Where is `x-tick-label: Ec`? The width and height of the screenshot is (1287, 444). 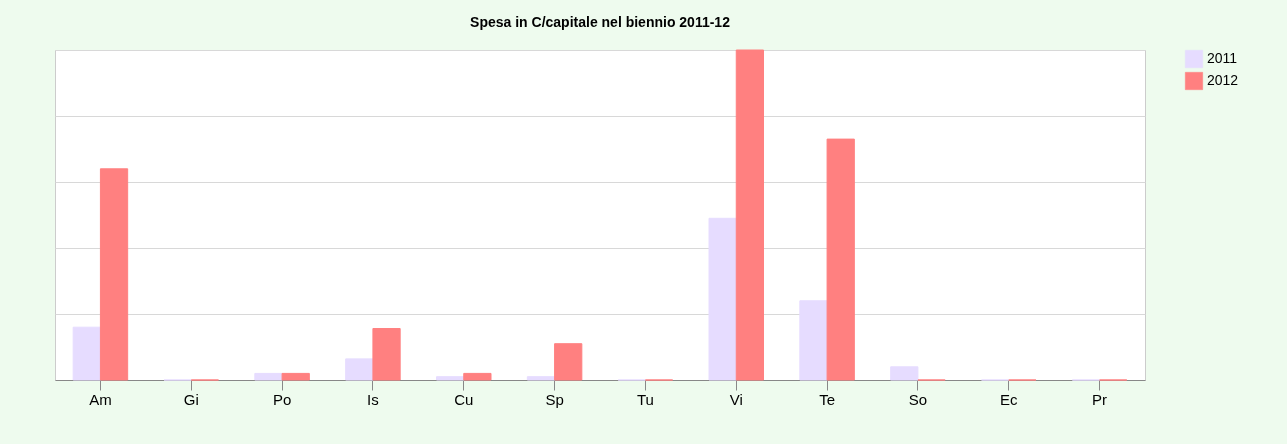
x-tick-label: Ec is located at coordinates (1008, 399).